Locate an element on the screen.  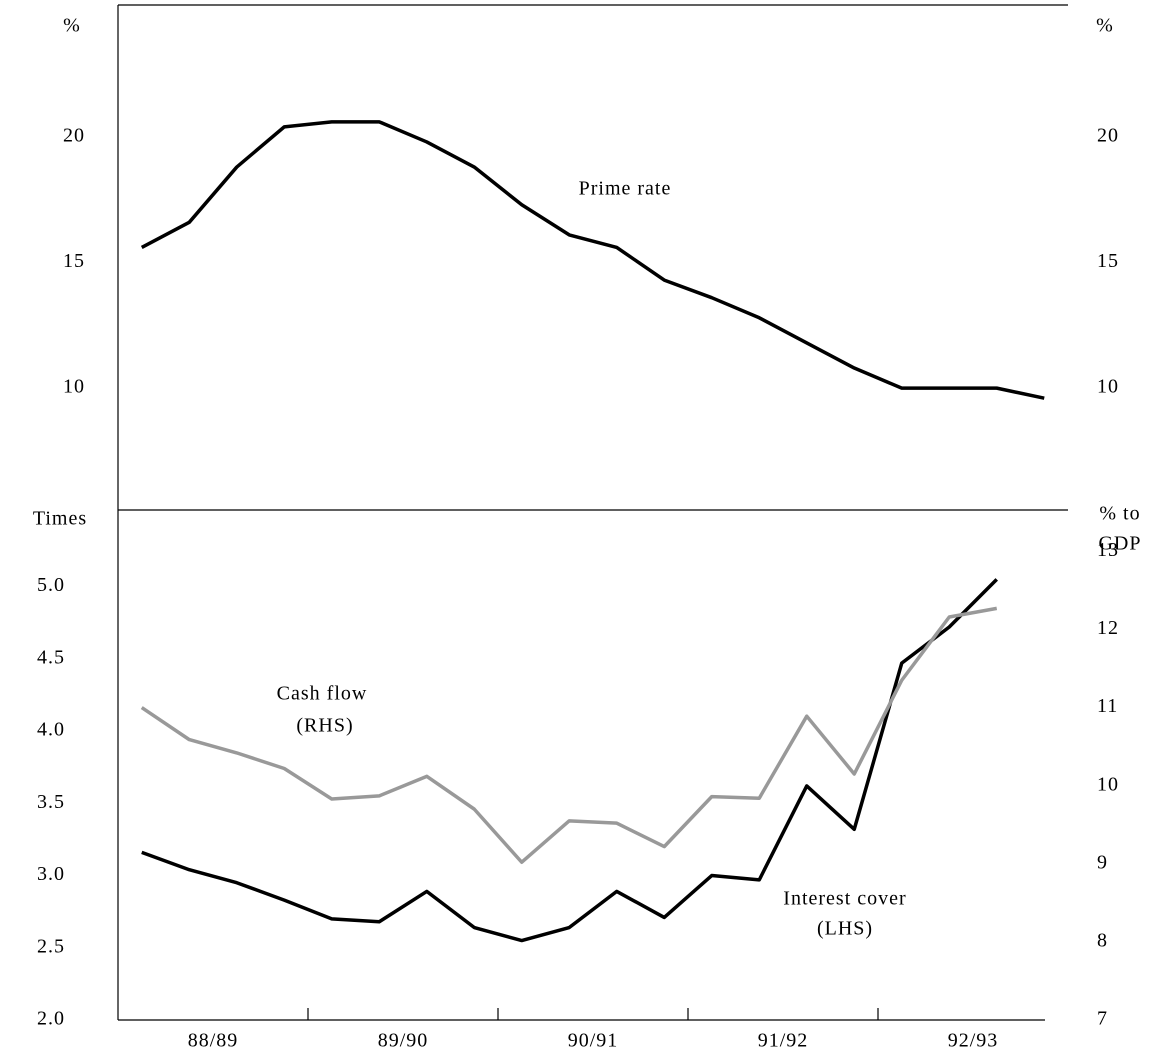
y-tick-label: 10 is located at coordinates (74, 387).